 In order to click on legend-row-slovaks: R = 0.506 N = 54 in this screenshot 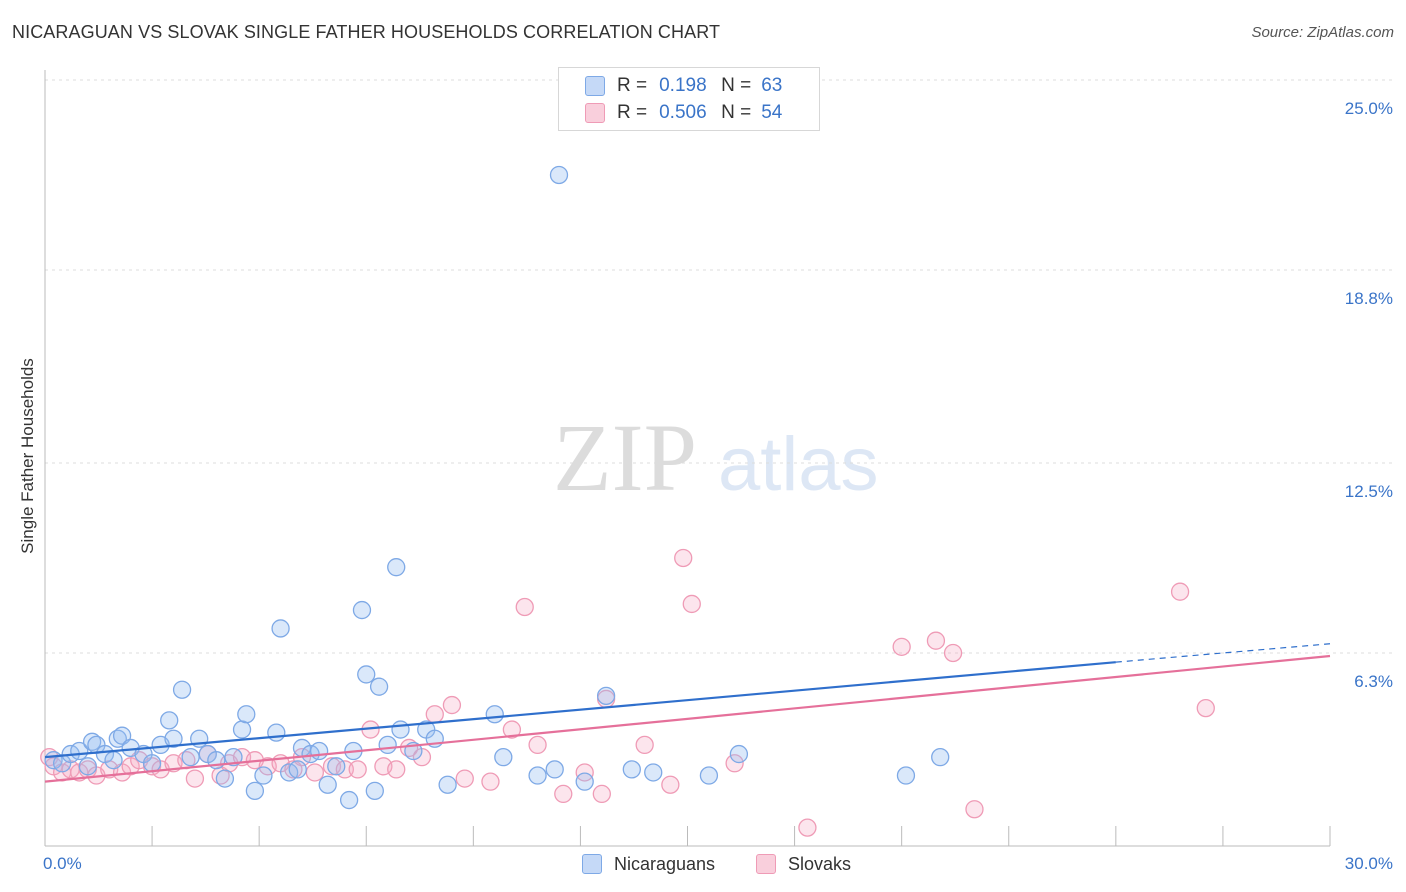, I will do `click(683, 113)`.